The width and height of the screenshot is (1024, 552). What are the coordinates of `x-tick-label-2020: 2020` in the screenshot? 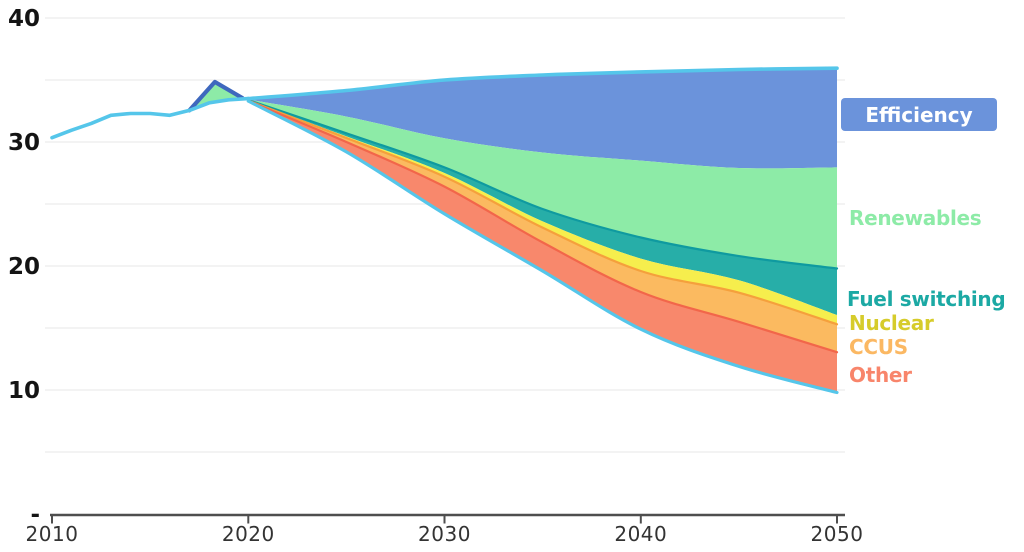 It's located at (248, 534).